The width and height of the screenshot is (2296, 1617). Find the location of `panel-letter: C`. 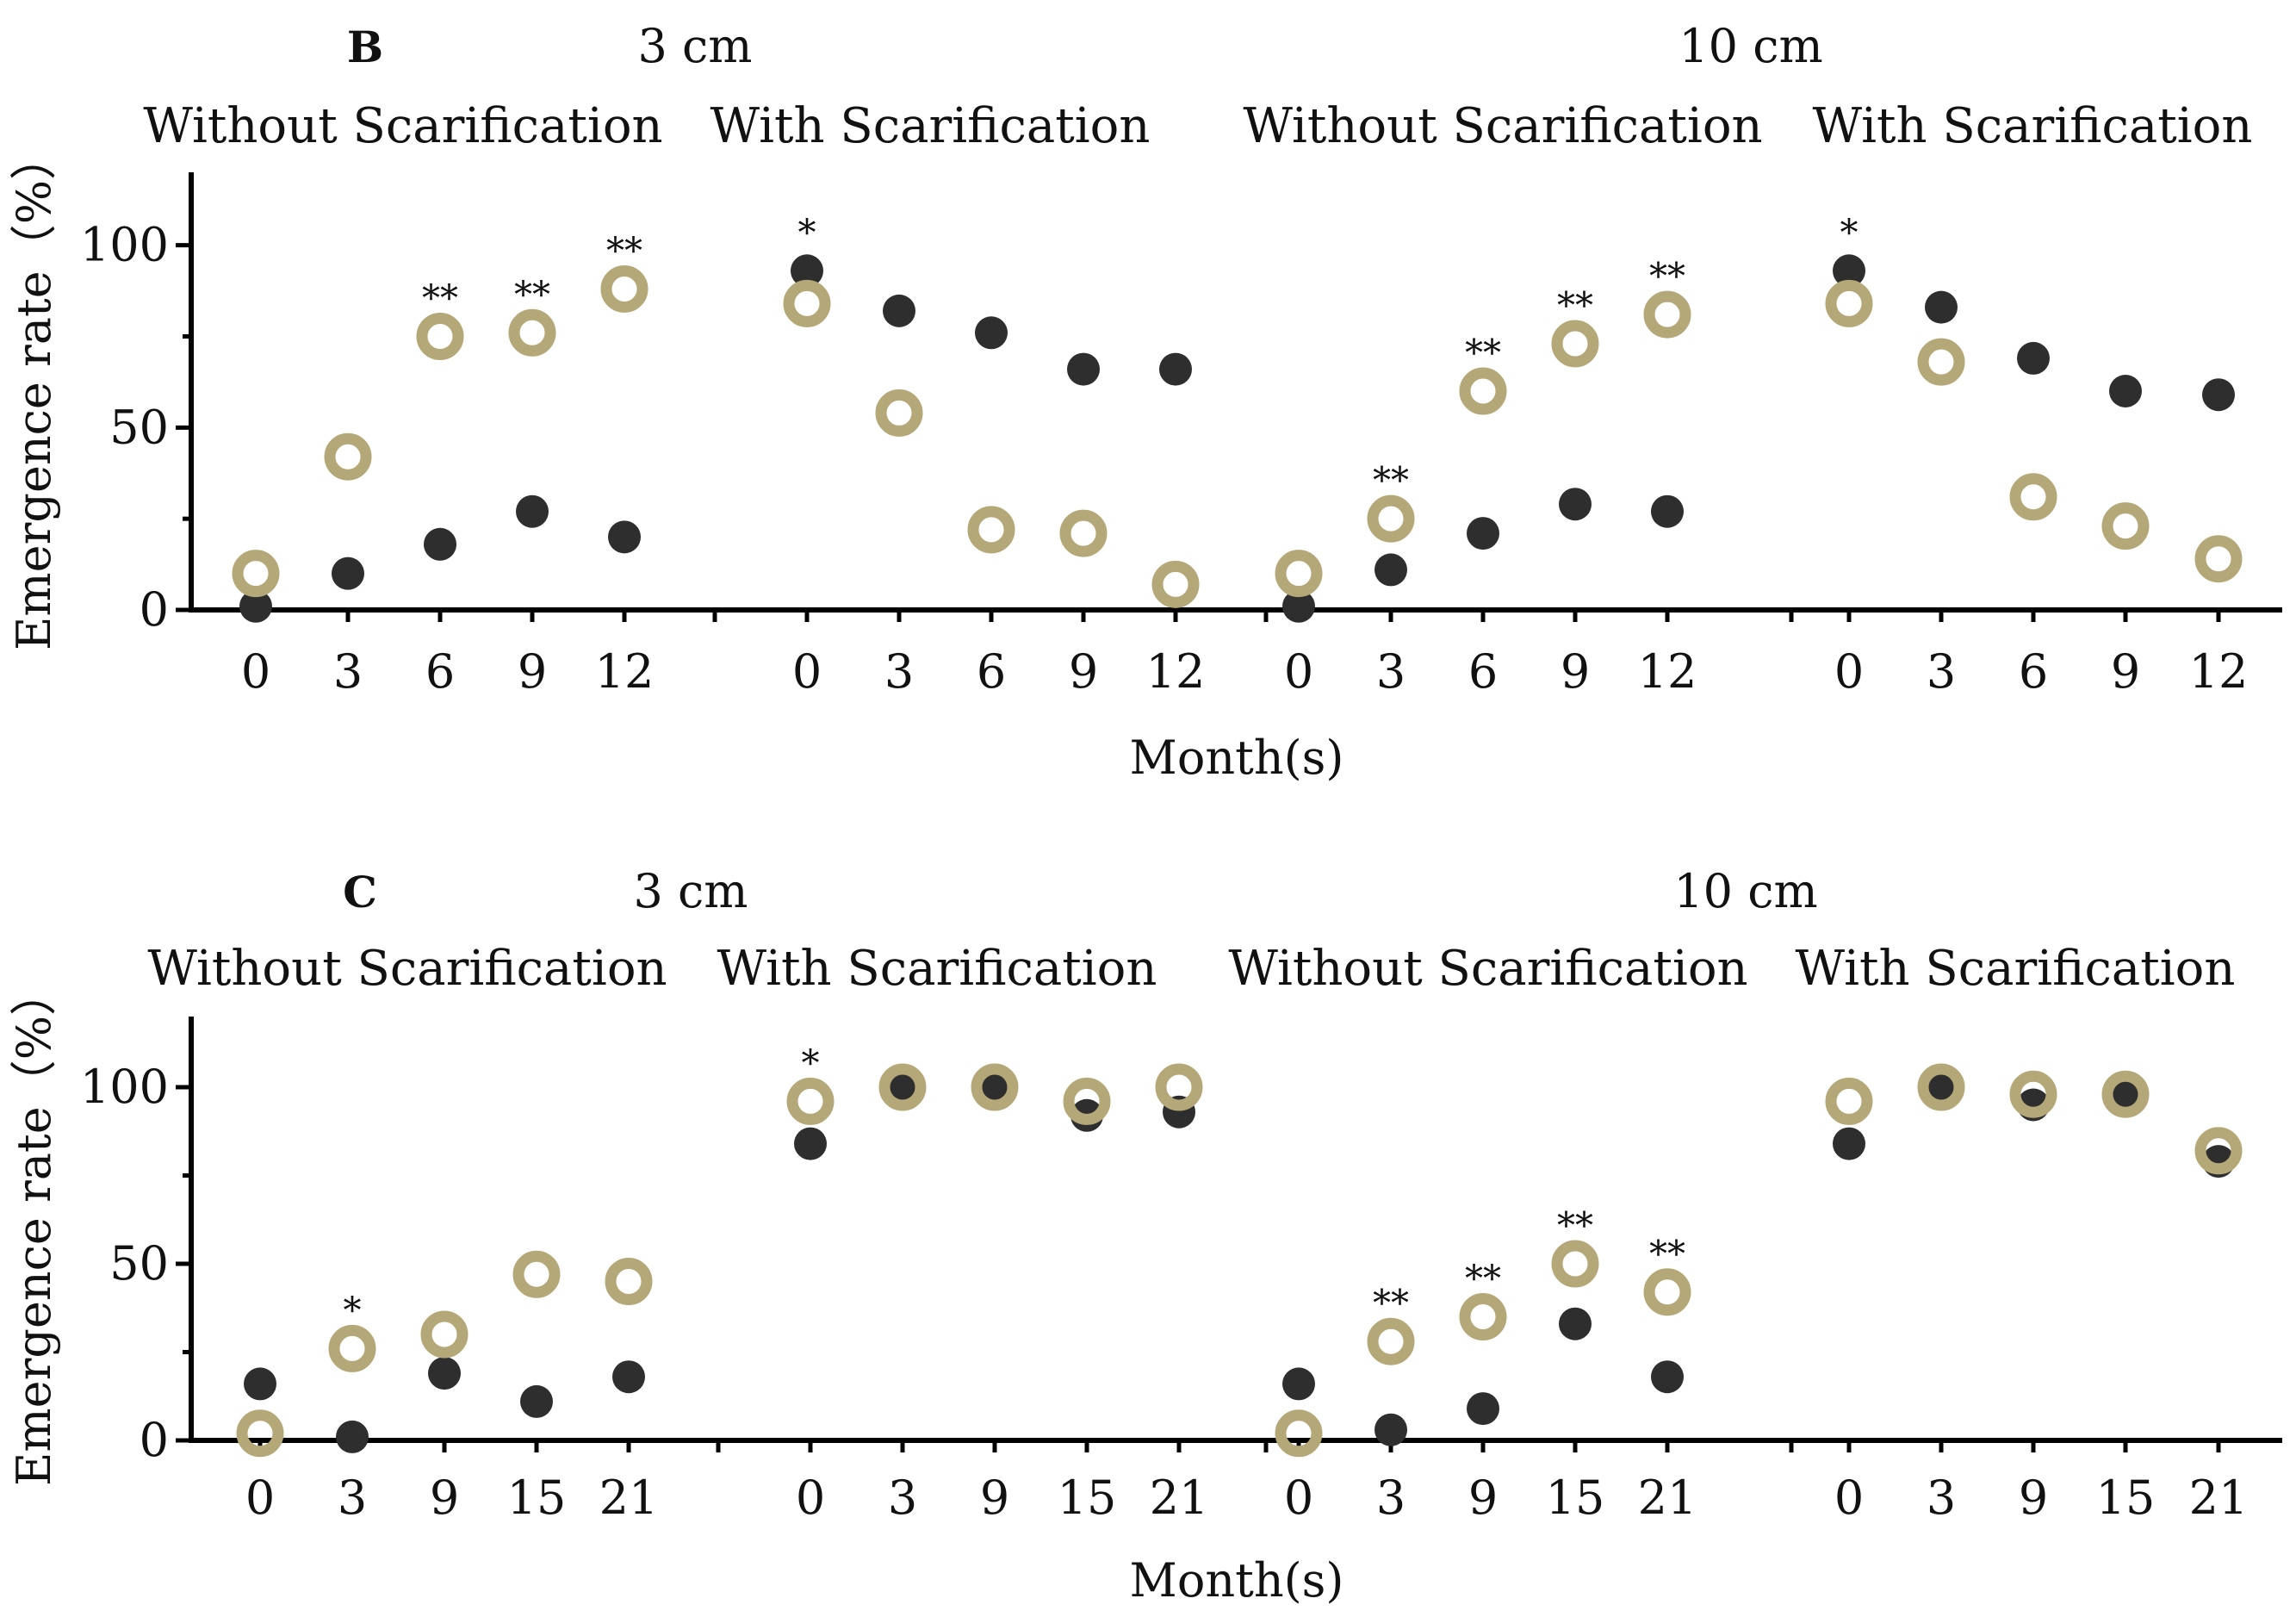

panel-letter: C is located at coordinates (360, 892).